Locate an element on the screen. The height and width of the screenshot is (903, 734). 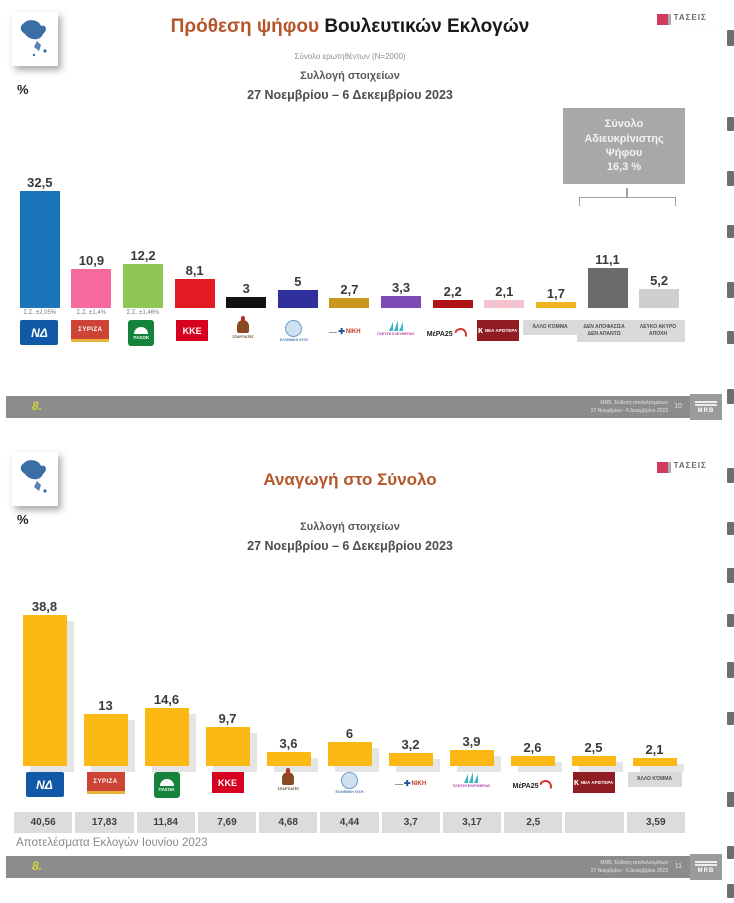
pasok-sun-icon is located at coordinates (141, 330).